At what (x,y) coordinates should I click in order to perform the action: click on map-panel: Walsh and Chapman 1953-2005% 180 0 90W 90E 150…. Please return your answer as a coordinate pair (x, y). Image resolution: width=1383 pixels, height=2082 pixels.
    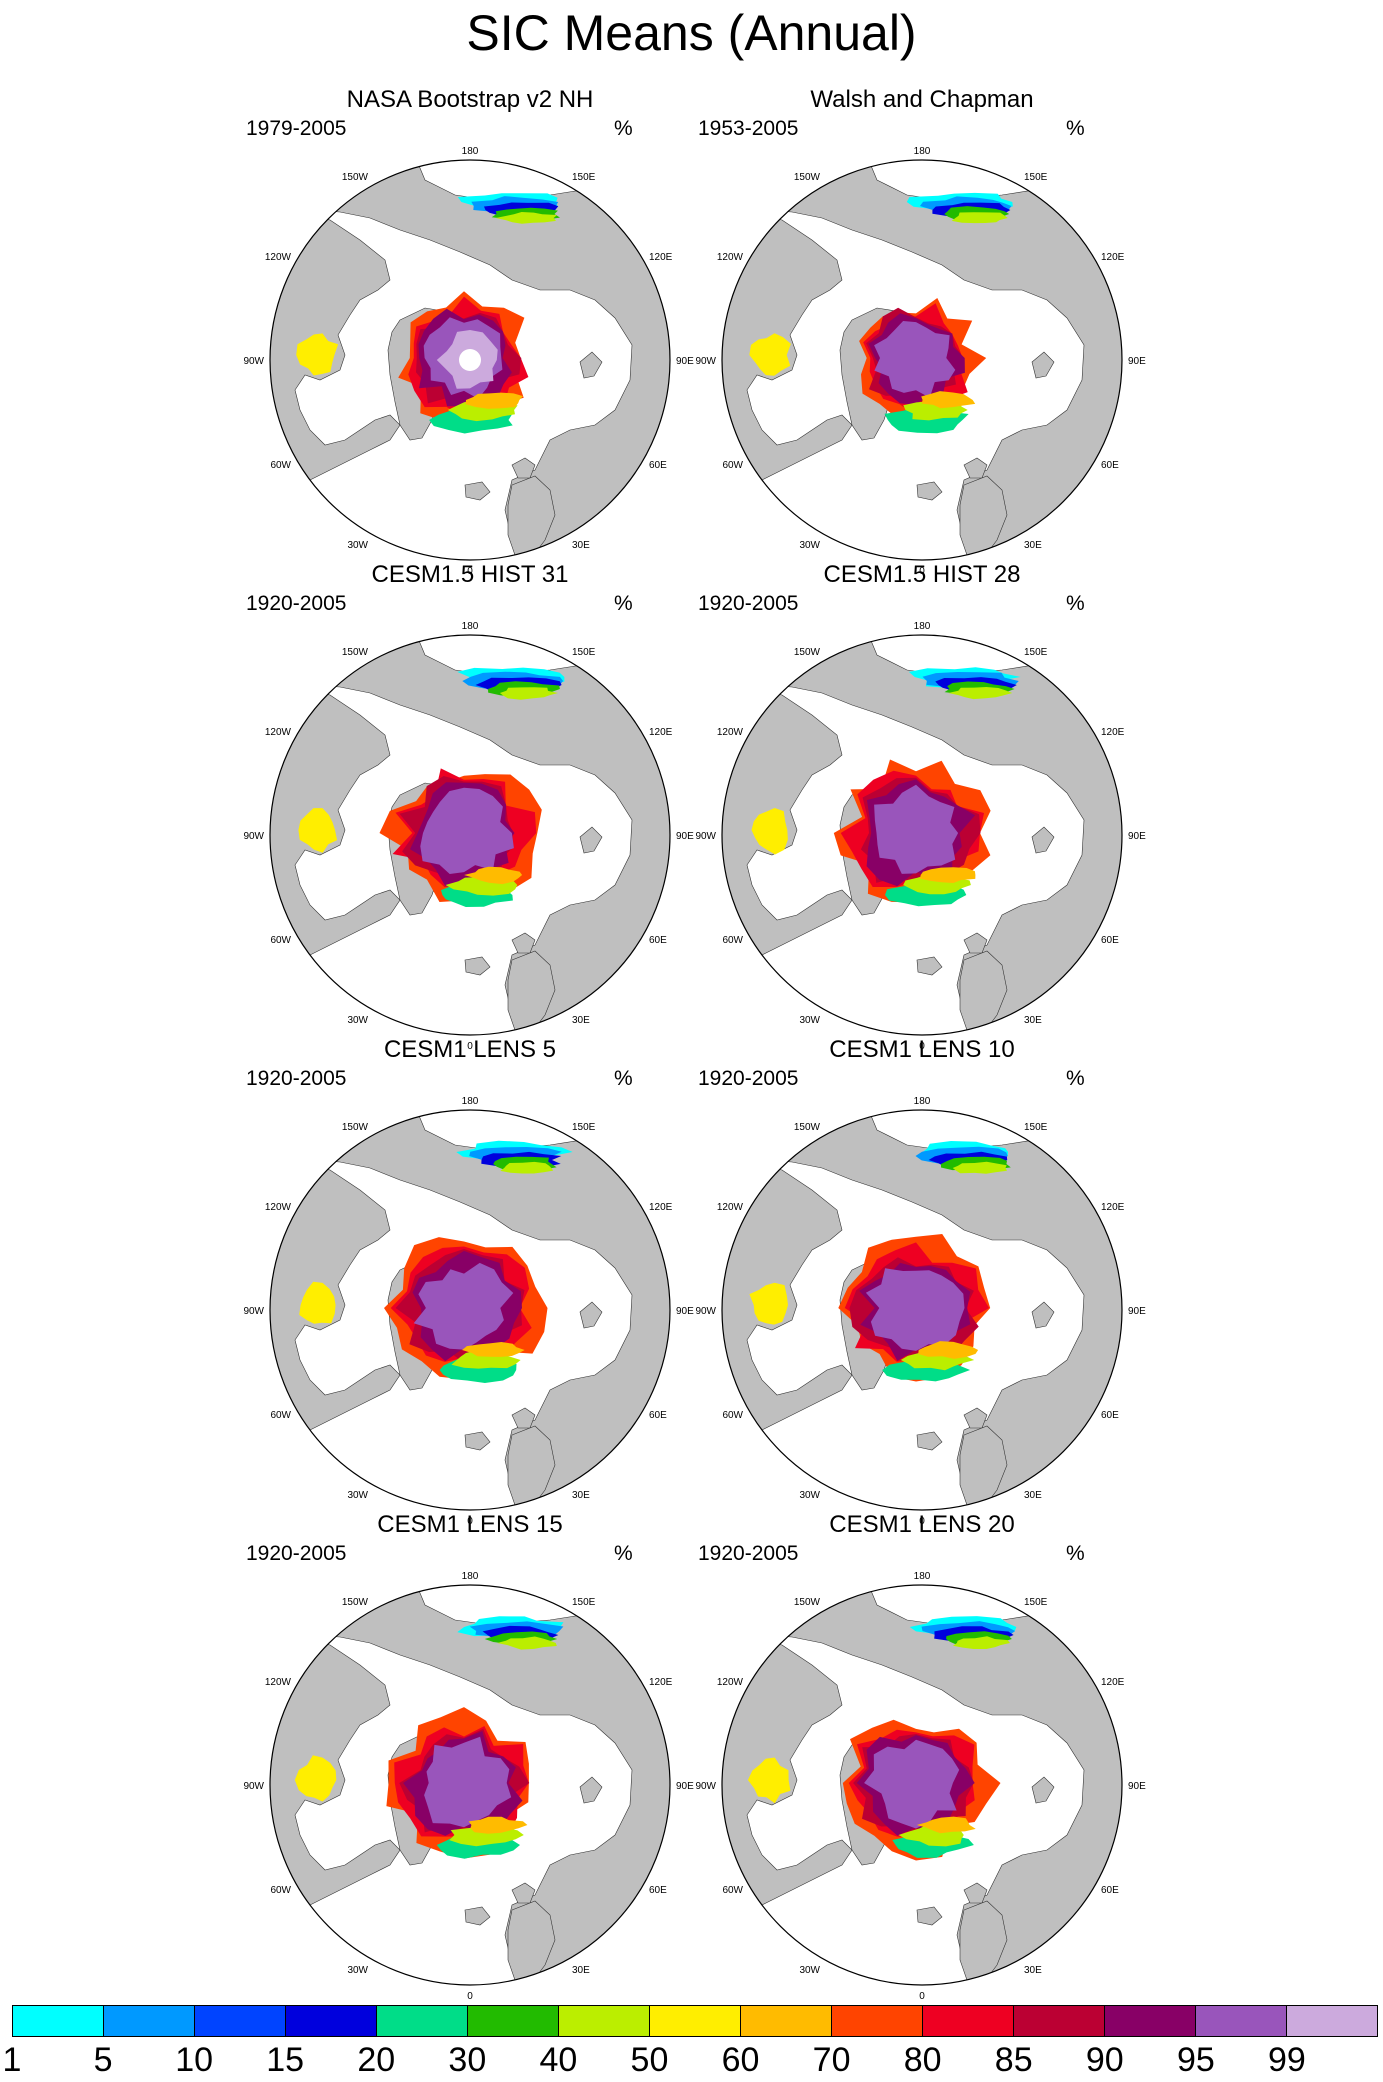
    Looking at the image, I should click on (920, 333).